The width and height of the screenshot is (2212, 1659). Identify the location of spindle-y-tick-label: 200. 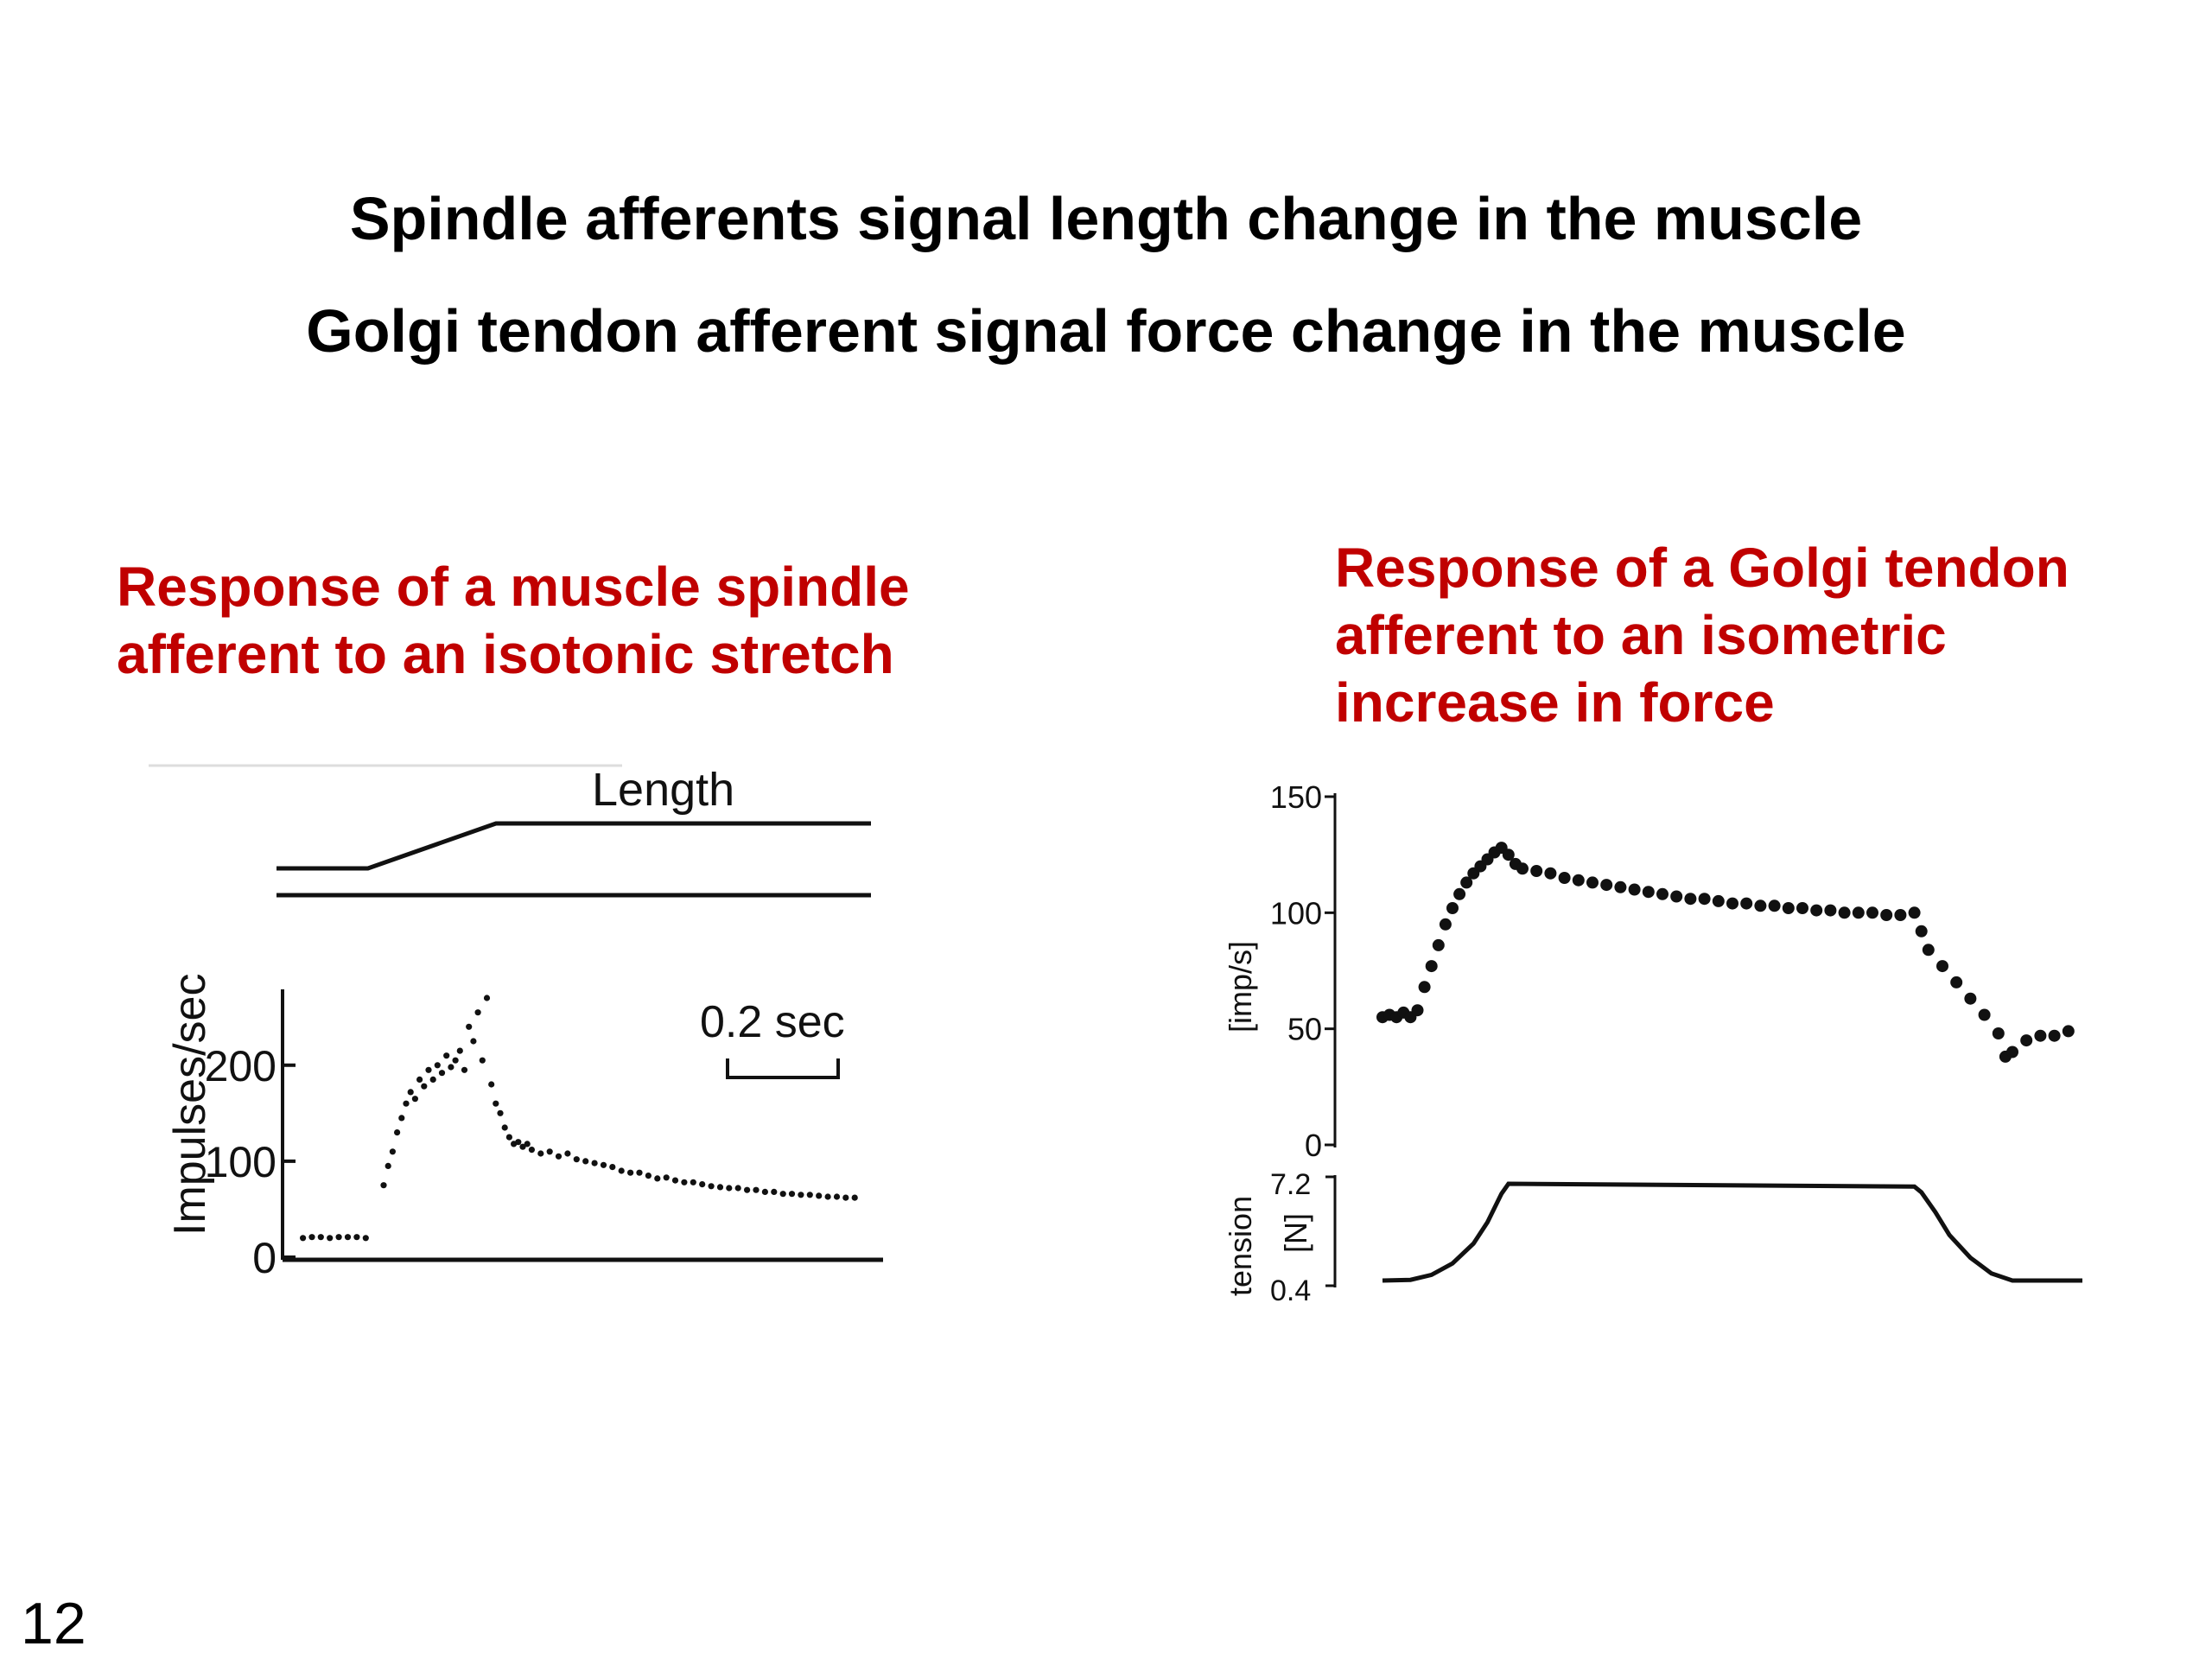
(240, 1066).